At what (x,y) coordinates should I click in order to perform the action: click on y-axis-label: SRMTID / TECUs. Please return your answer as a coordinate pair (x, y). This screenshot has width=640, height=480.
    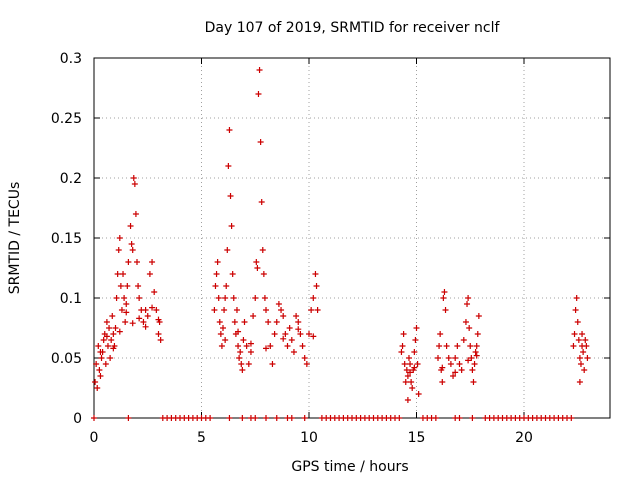
    Looking at the image, I should click on (15, 238).